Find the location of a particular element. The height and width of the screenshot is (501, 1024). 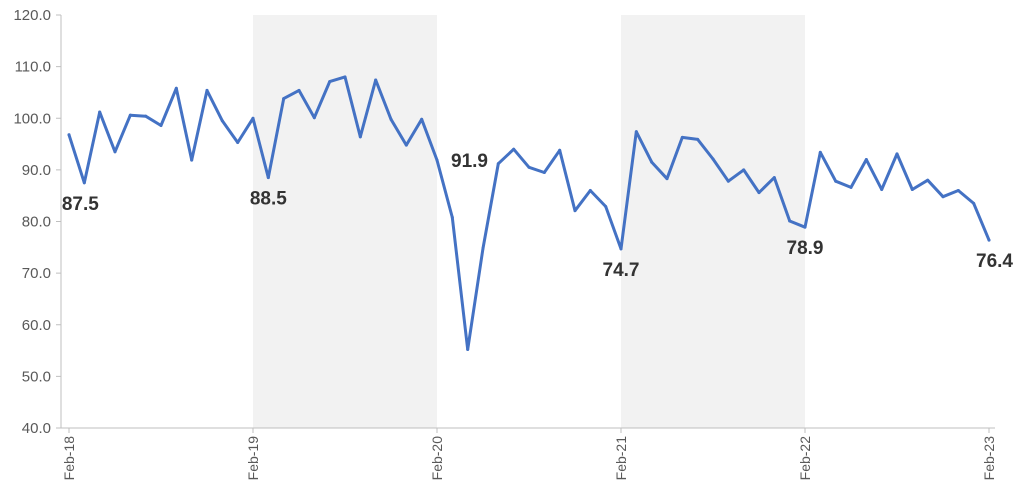

data-label: 76.4 is located at coordinates (994, 261).